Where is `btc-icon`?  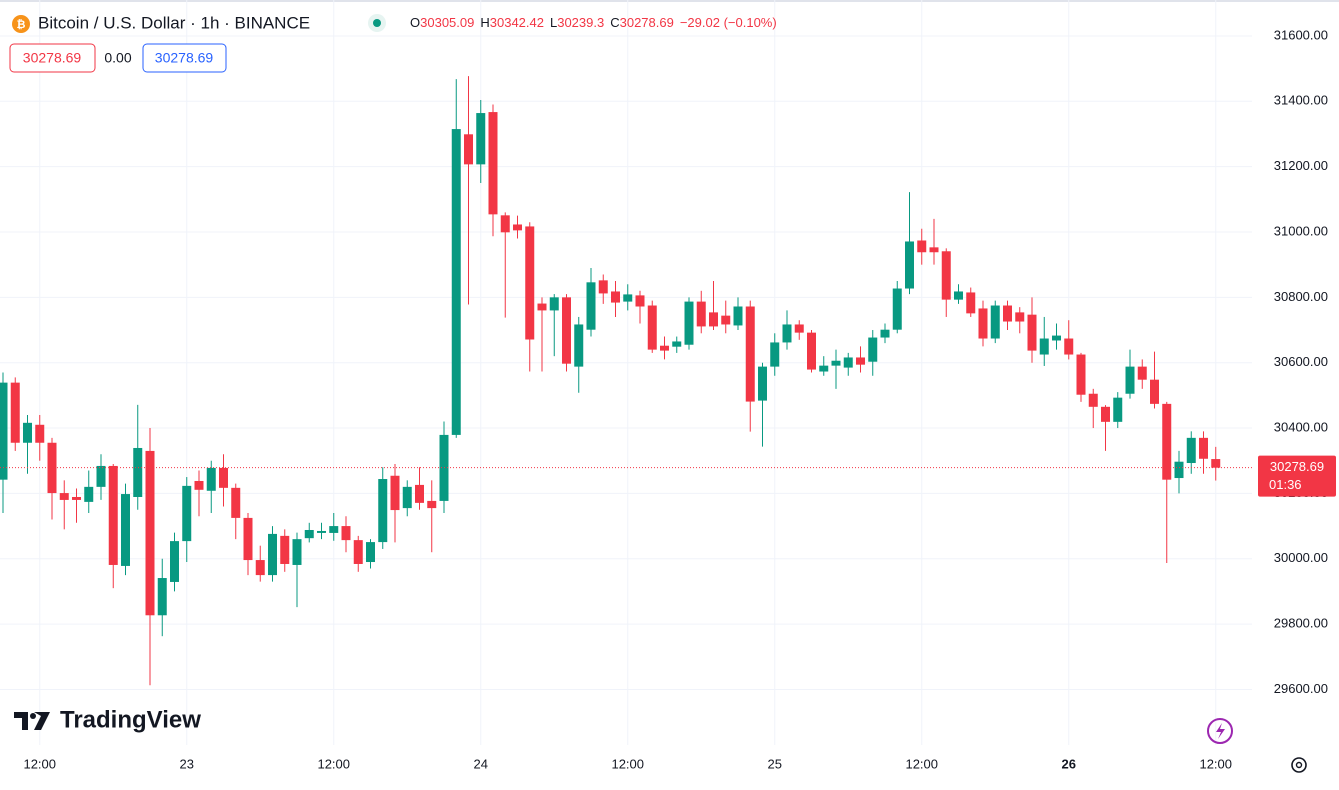 btc-icon is located at coordinates (21, 24).